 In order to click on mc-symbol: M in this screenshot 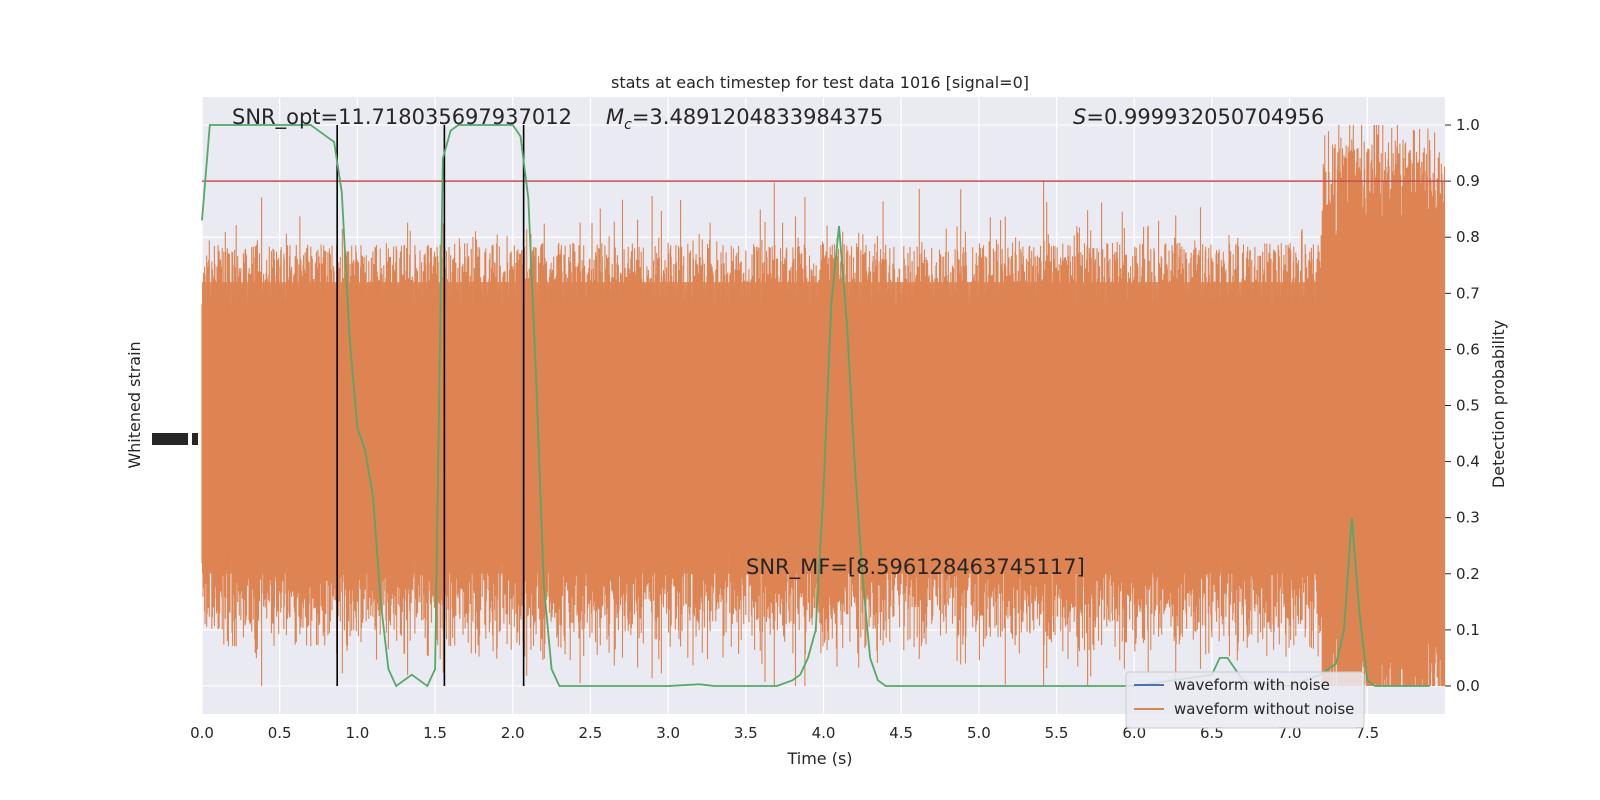, I will do `click(615, 117)`.